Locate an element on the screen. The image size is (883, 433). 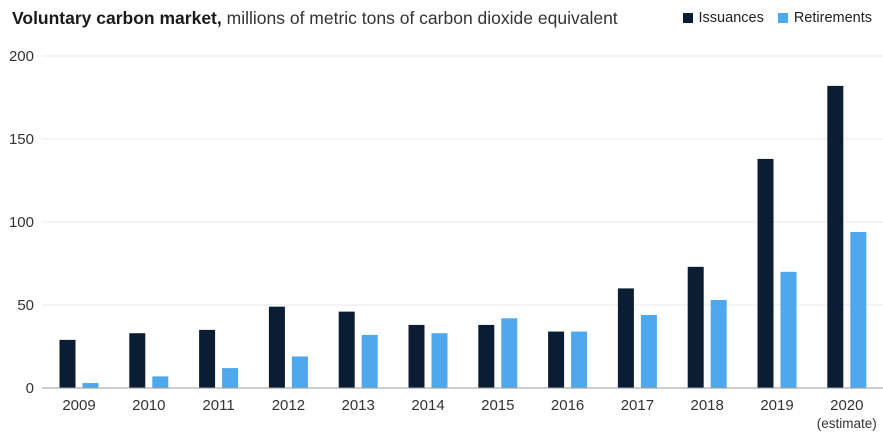
bar-issuances-2012 is located at coordinates (276, 347).